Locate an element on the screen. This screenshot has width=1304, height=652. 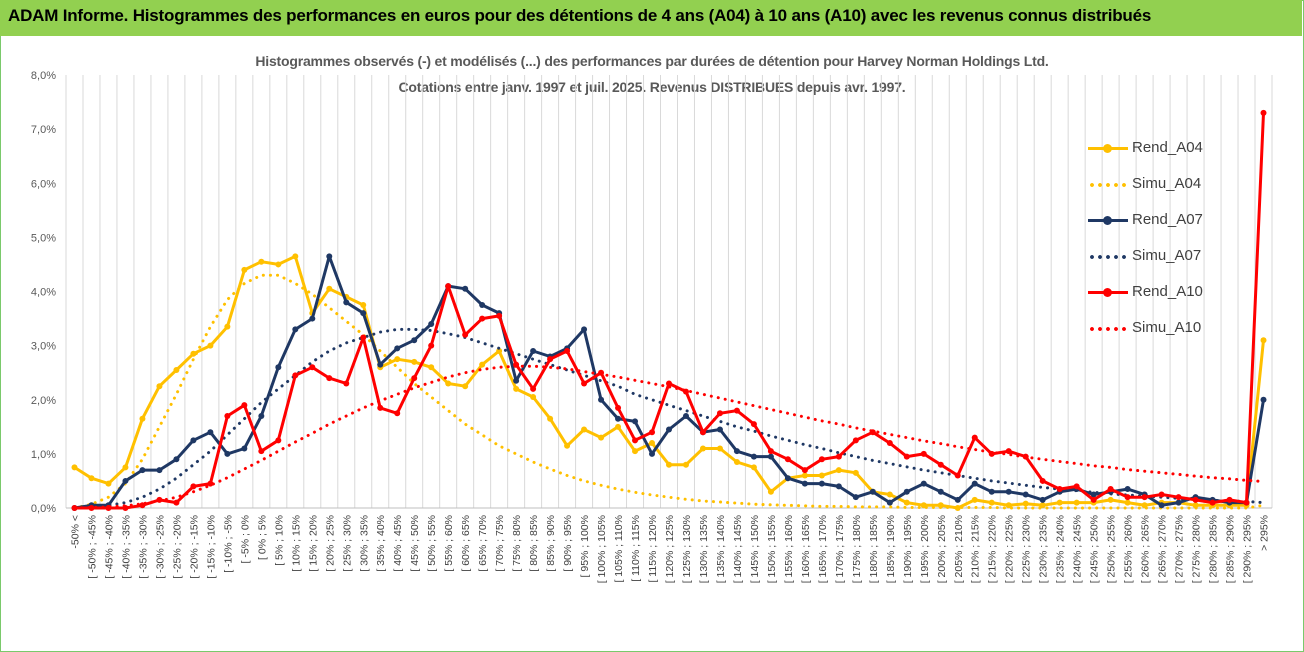
x-tick-label: [ 215% ; 220% is located at coordinates (993, 549).